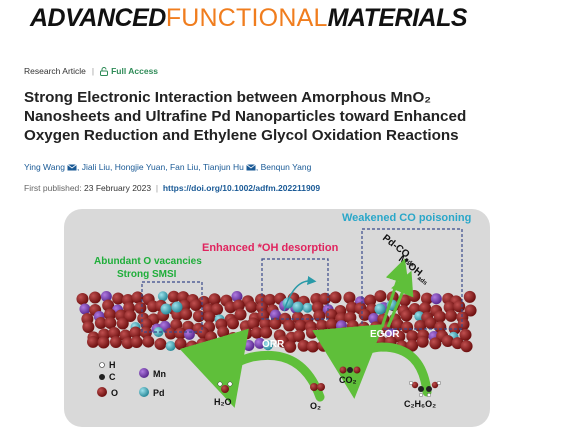 Image resolution: width=562 pixels, height=438 pixels. I want to click on legend-c: C, so click(112, 377).